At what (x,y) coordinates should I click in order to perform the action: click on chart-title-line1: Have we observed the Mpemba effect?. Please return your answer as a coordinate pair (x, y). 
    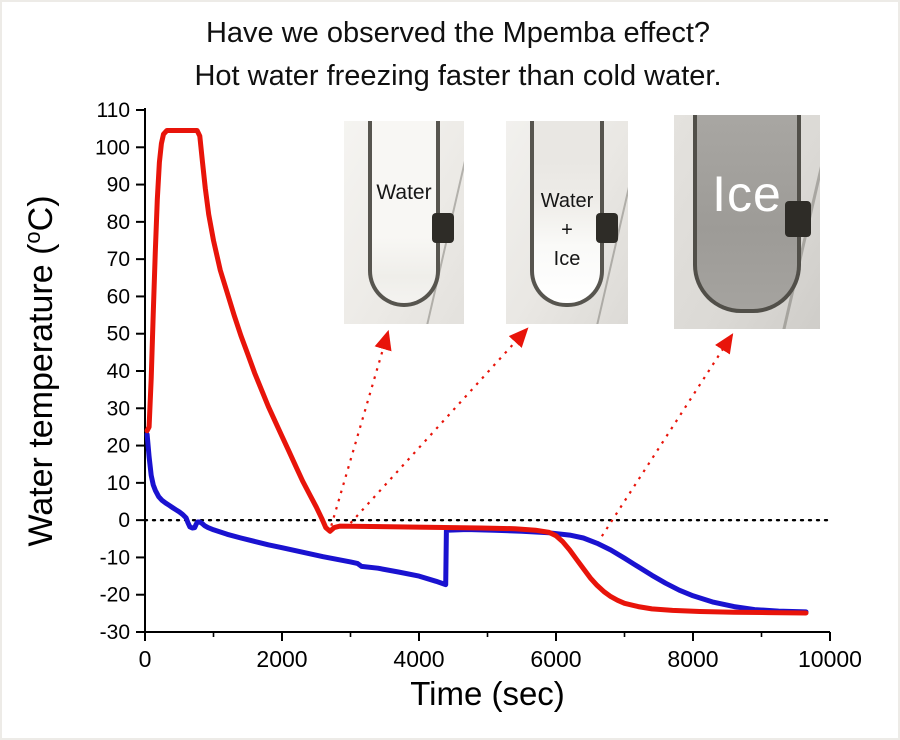
    Looking at the image, I should click on (458, 33).